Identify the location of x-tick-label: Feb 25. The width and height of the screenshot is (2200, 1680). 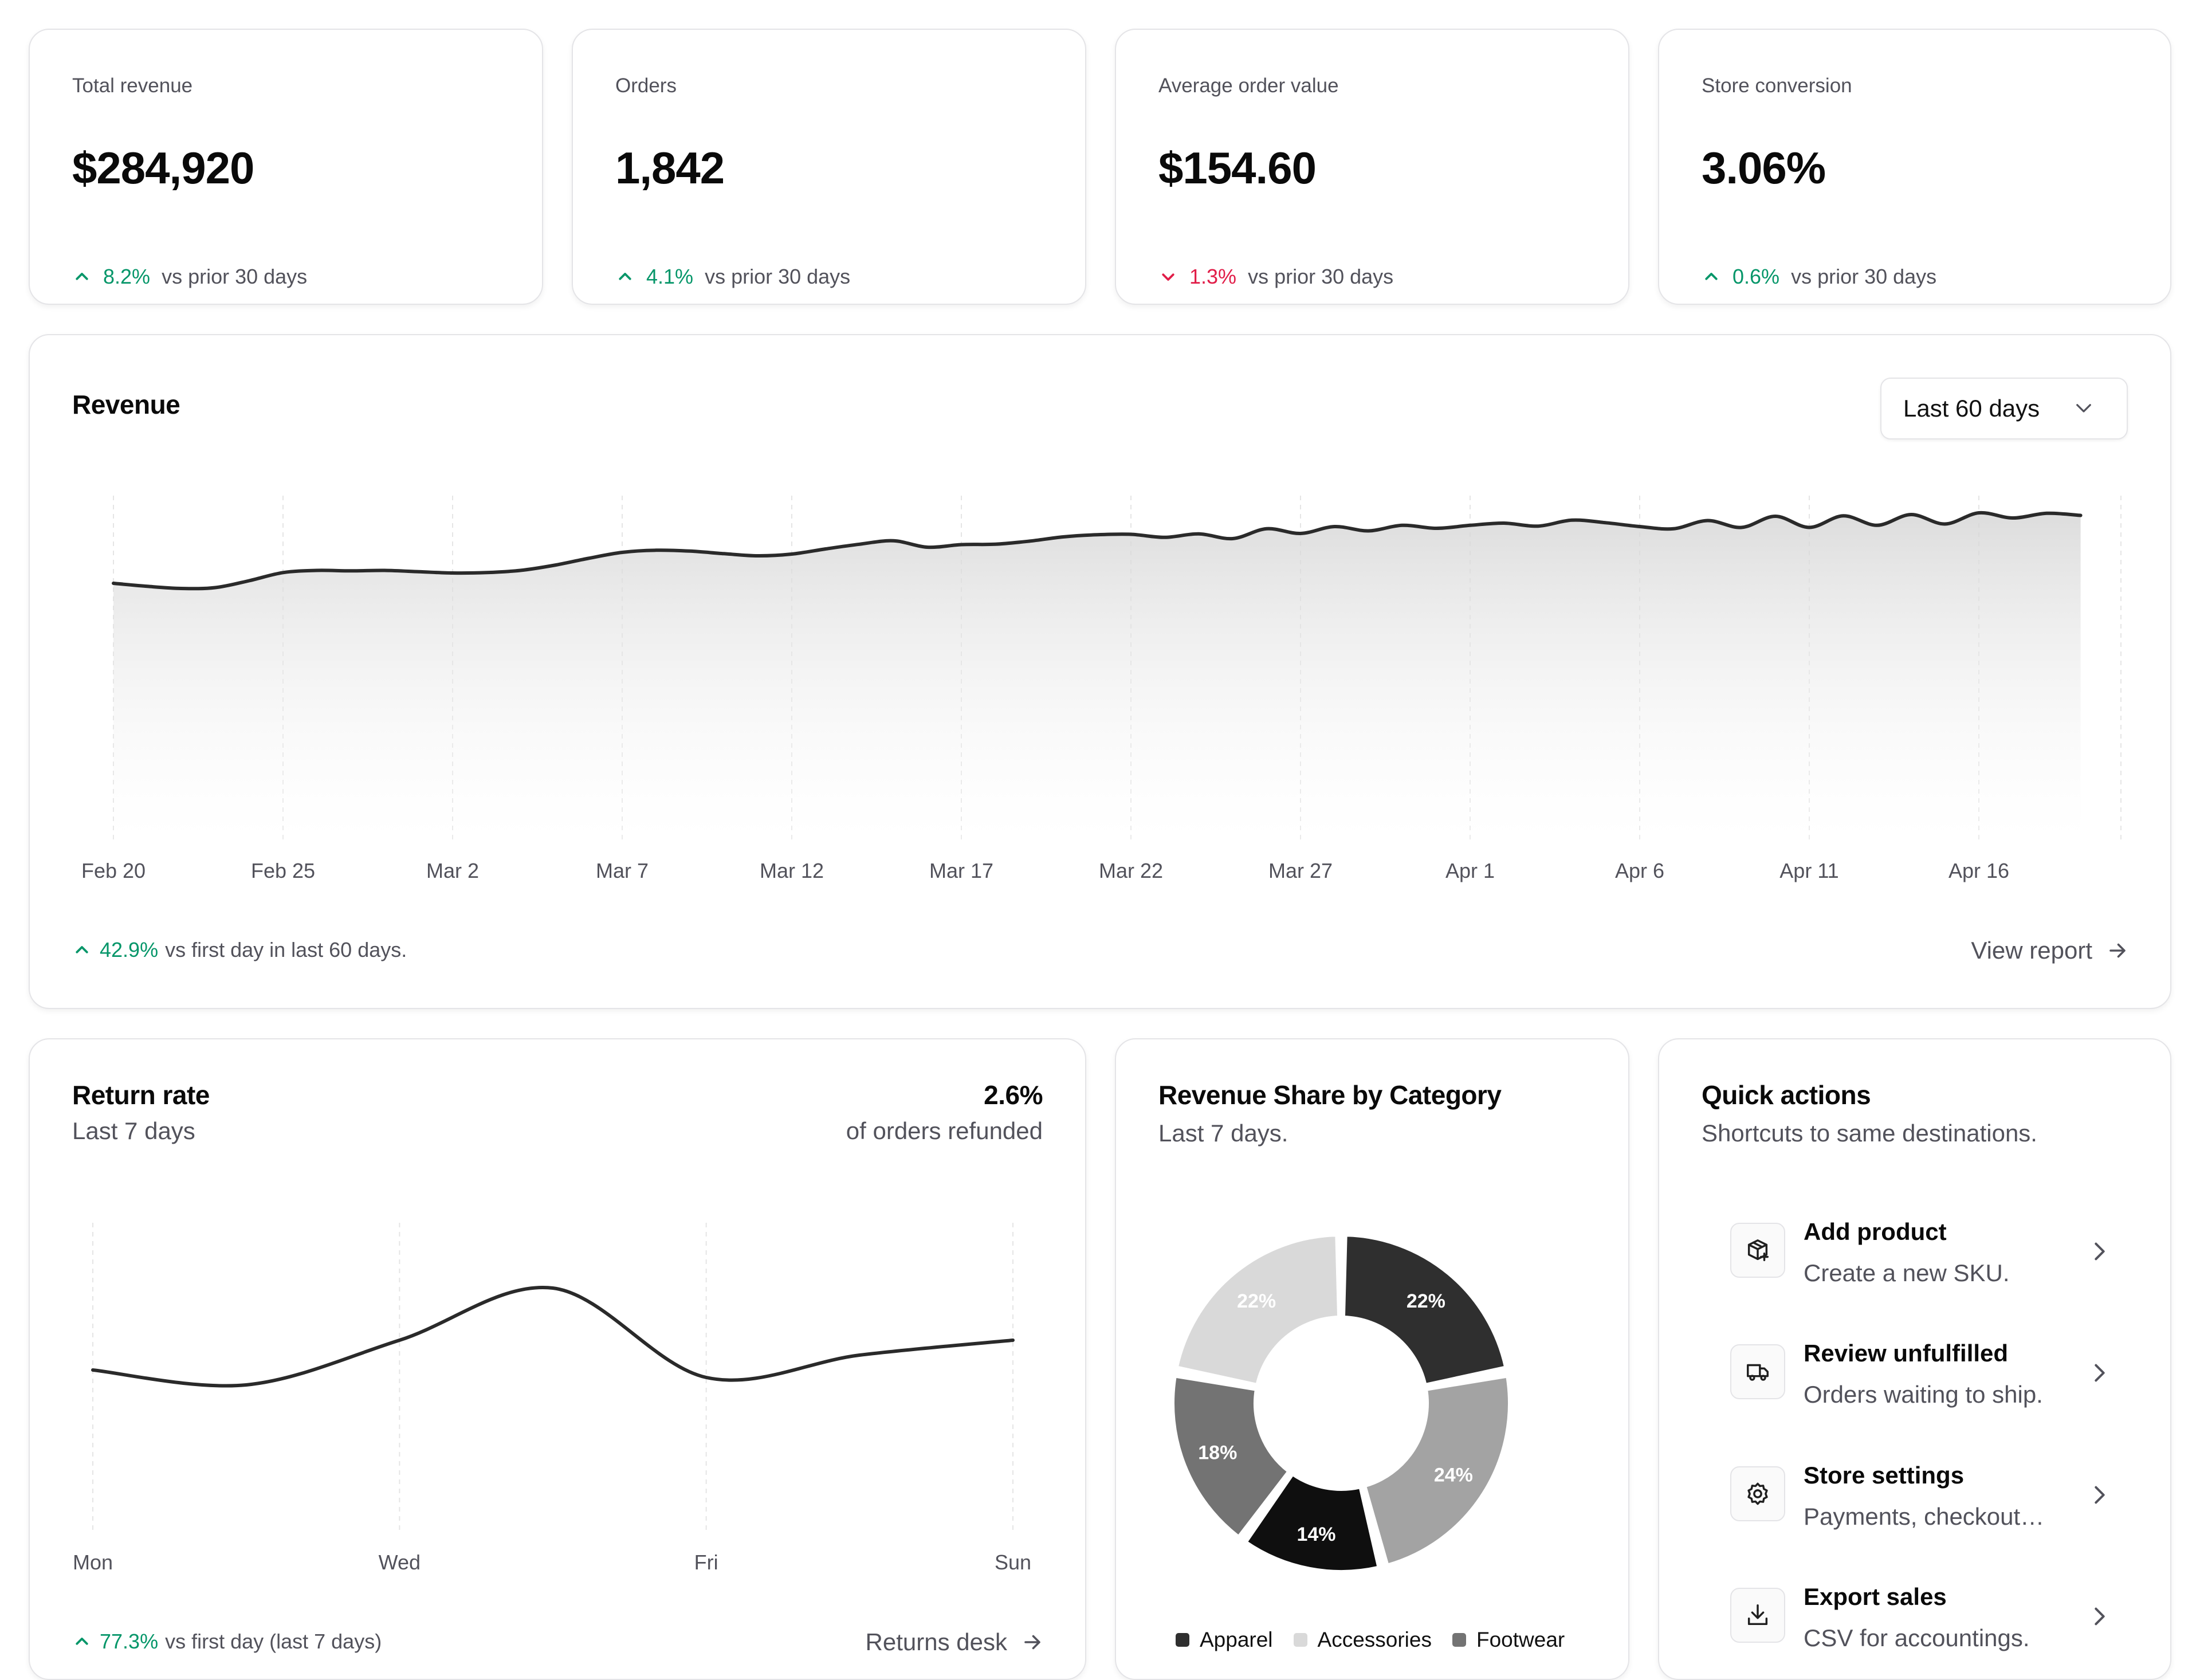
(283, 870).